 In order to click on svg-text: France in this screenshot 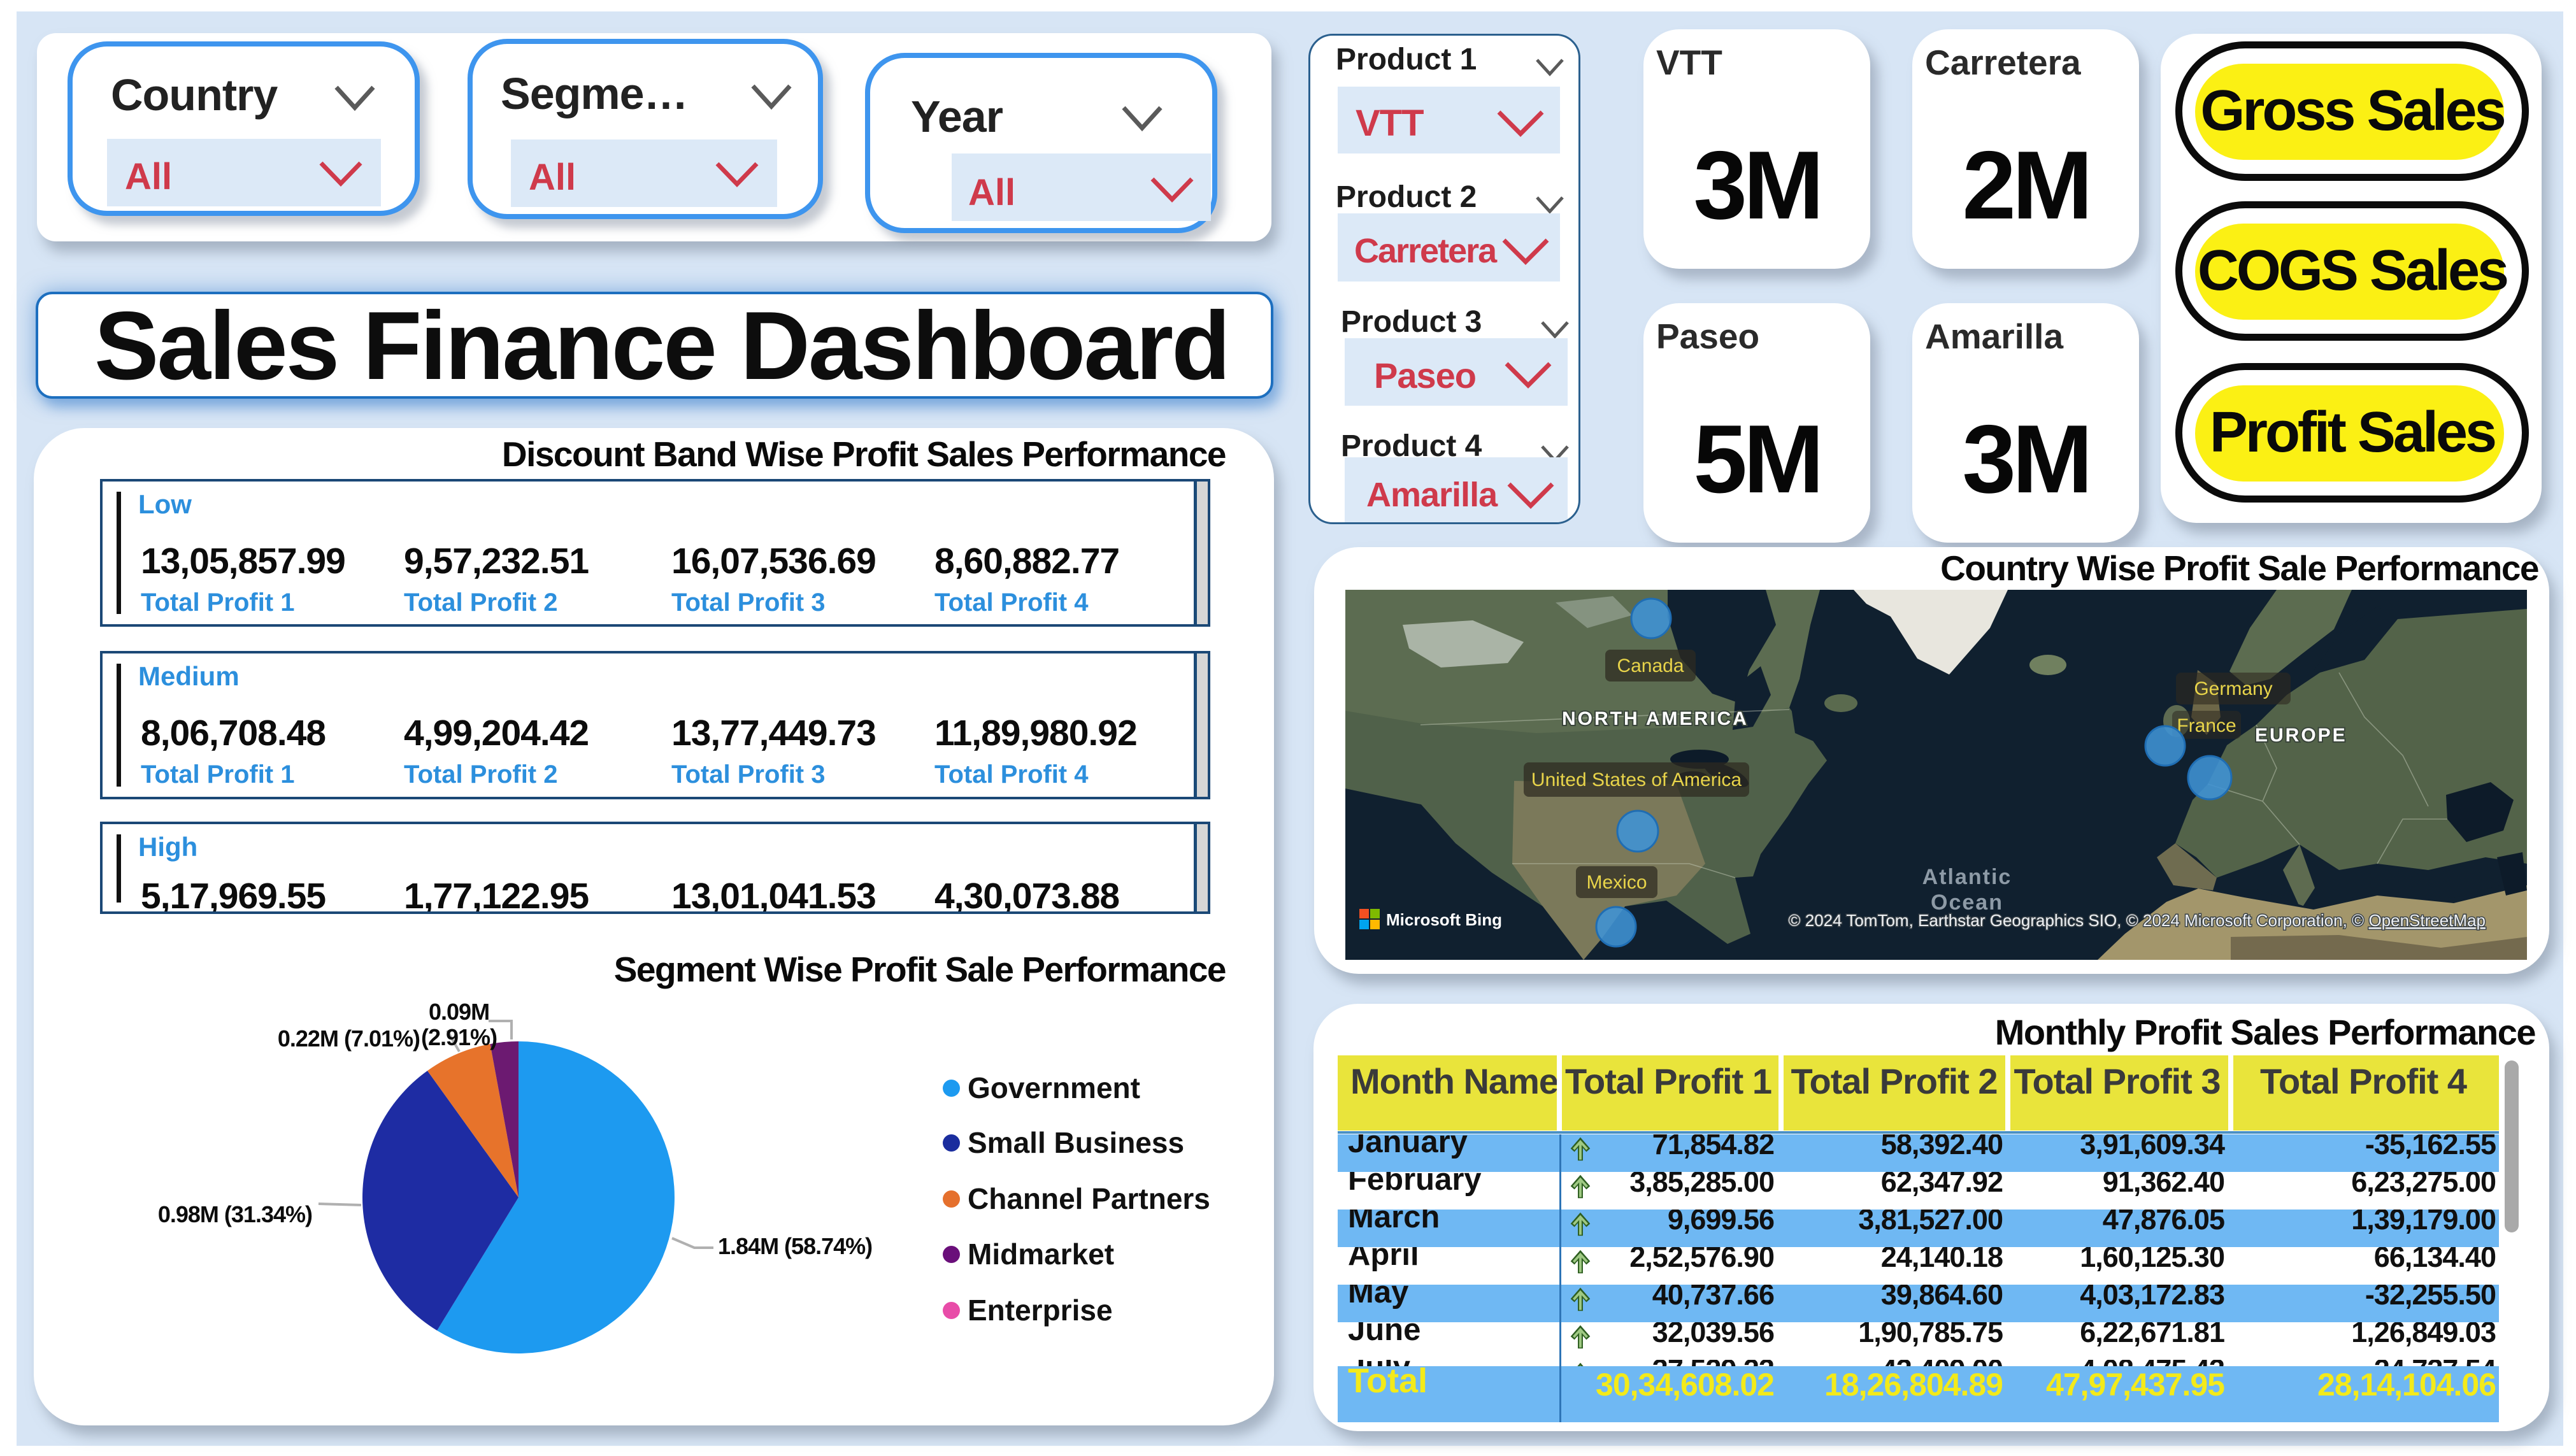, I will do `click(2206, 725)`.